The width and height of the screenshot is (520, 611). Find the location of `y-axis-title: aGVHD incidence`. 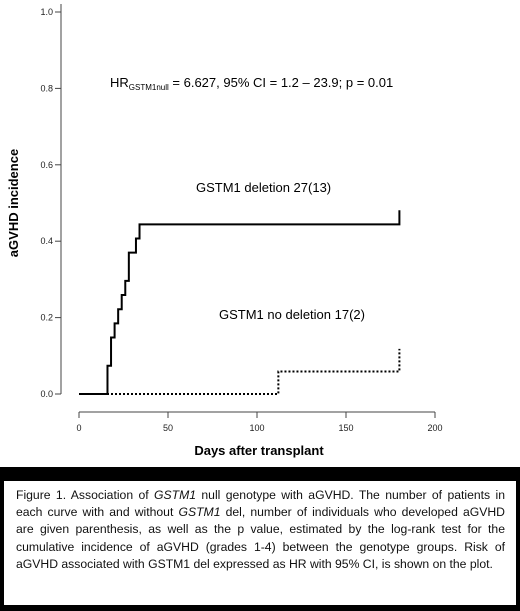

y-axis-title: aGVHD incidence is located at coordinates (13, 203).